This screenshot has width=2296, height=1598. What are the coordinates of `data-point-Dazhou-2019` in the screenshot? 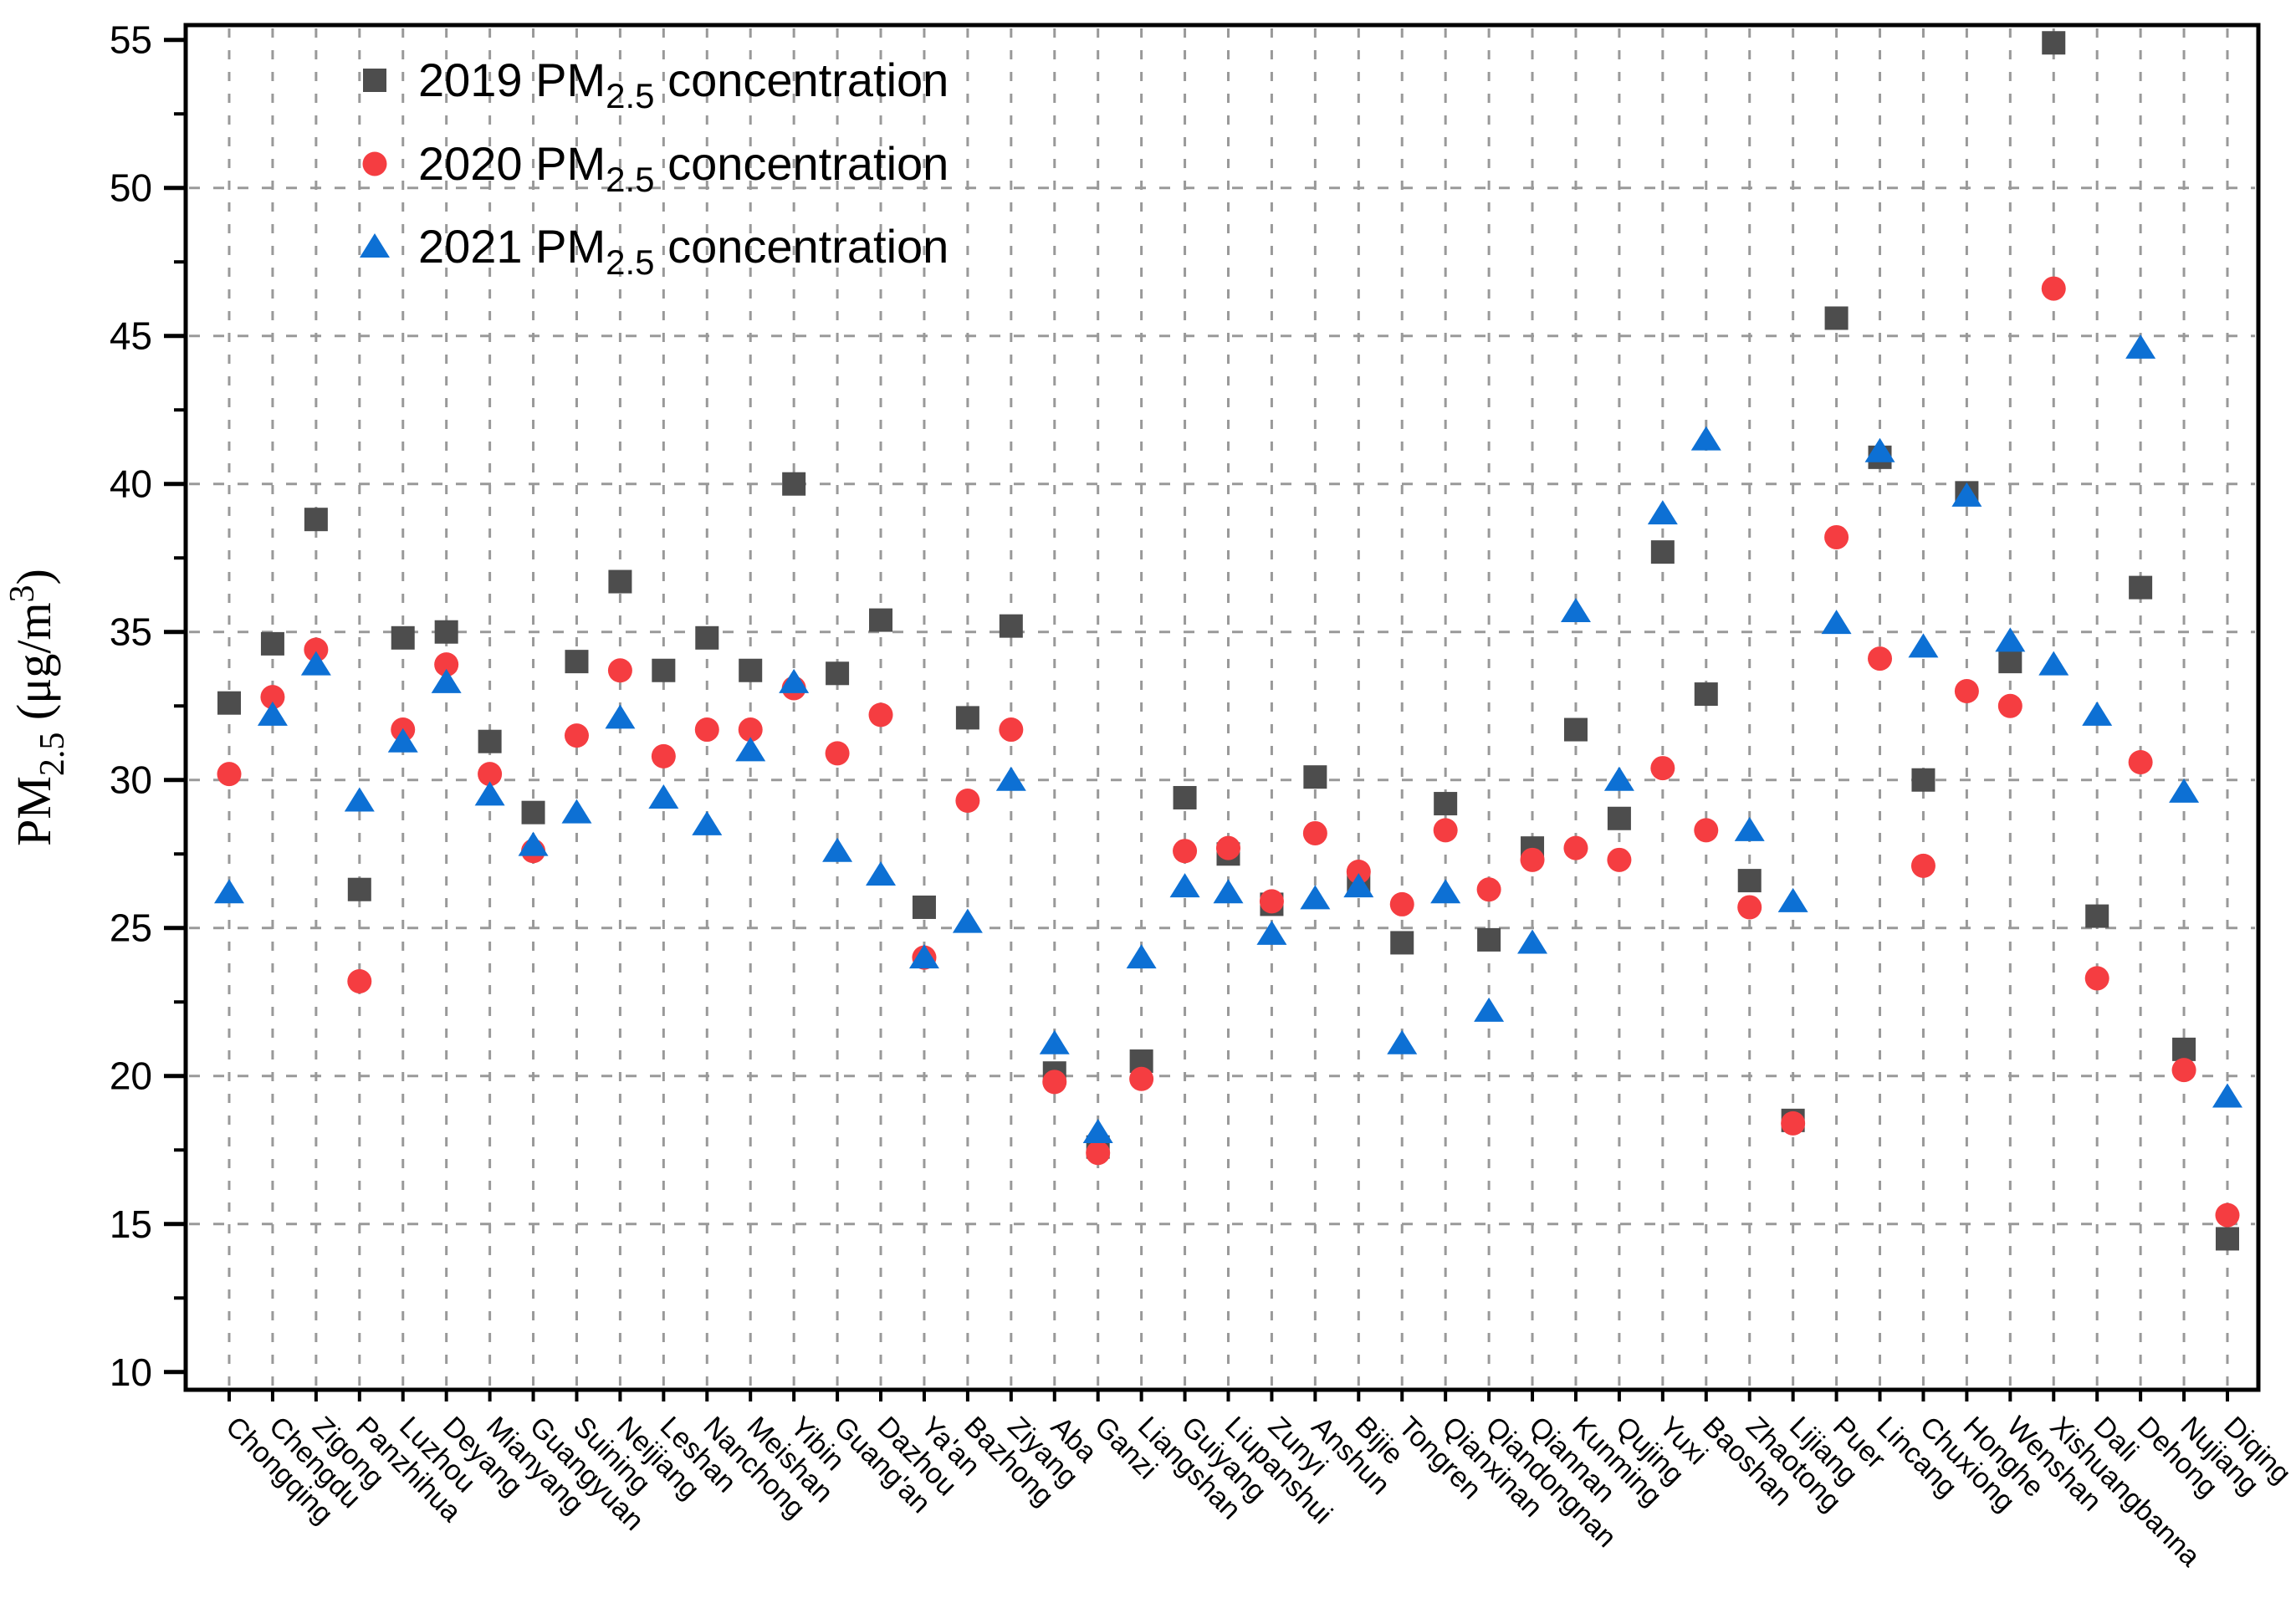 It's located at (881, 620).